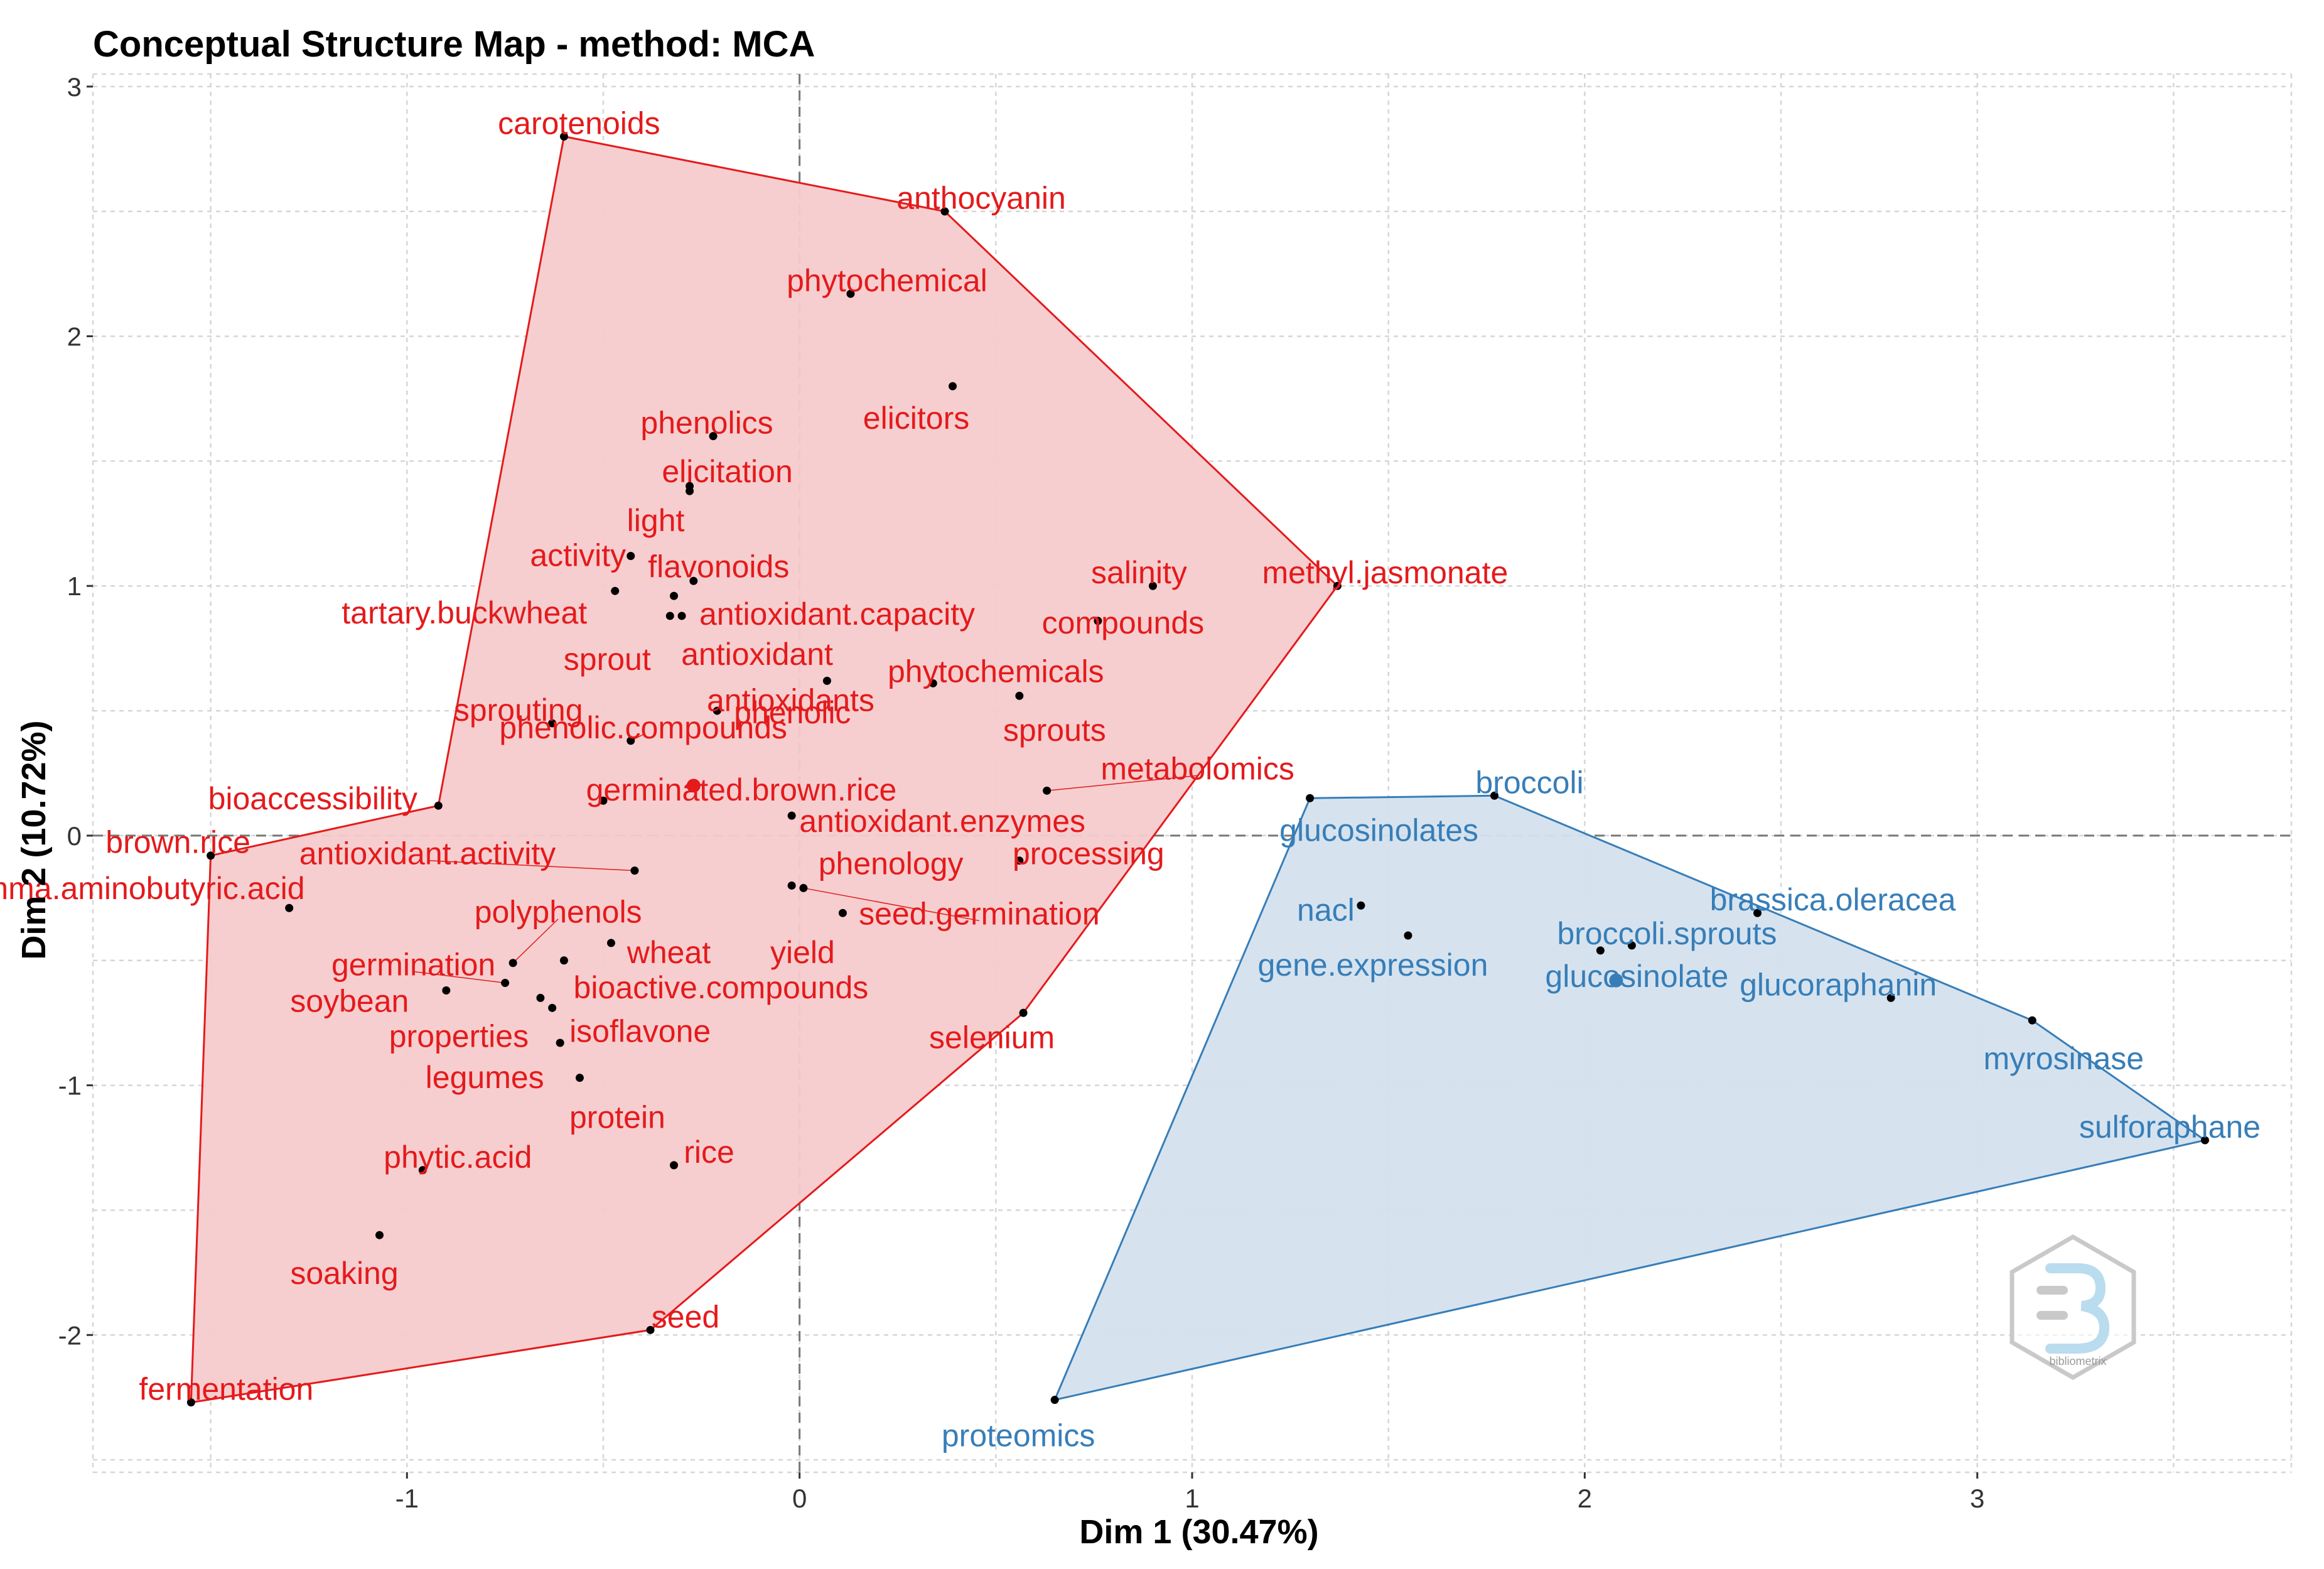  Describe the element at coordinates (464, 612) in the screenshot. I see `label-tartary-buckwheat: tartary.buckwheat` at that location.